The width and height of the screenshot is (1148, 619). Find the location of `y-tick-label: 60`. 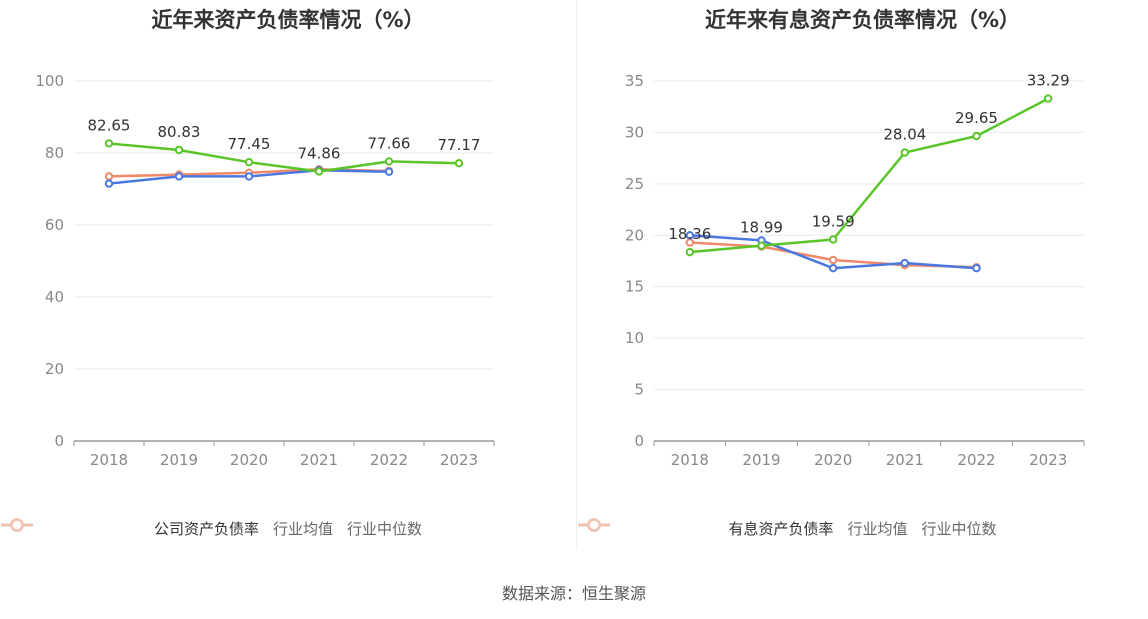

y-tick-label: 60 is located at coordinates (54, 225).